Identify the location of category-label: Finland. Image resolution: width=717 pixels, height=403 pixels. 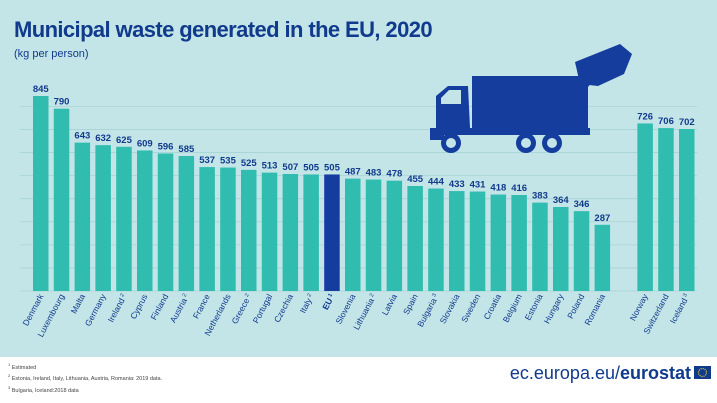
(159, 307).